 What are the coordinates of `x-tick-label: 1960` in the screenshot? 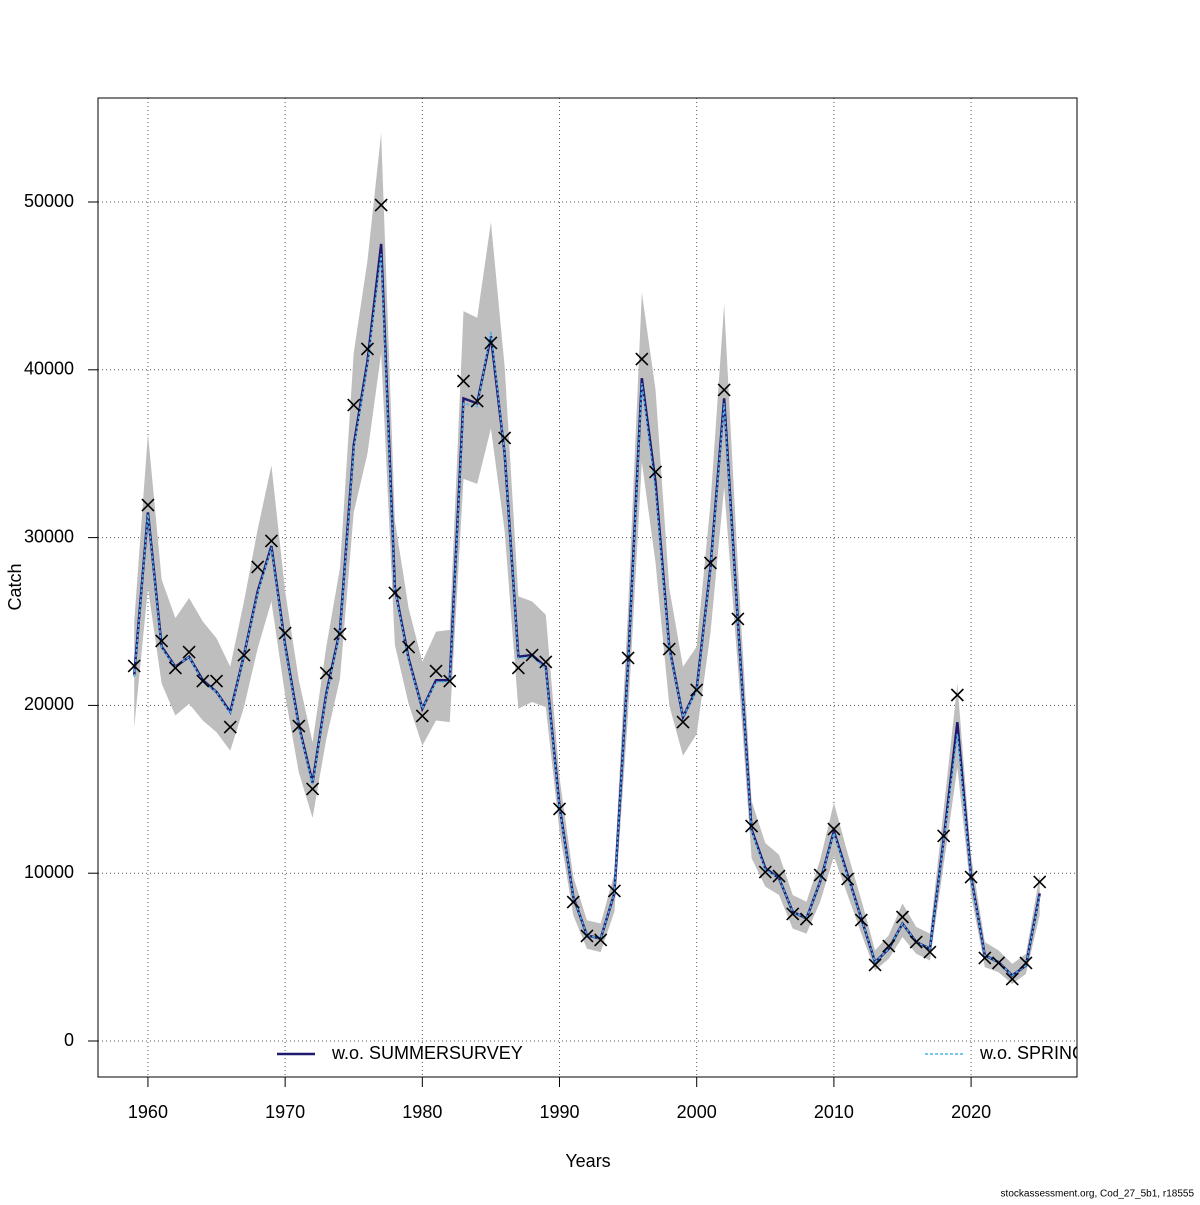 It's located at (148, 1112).